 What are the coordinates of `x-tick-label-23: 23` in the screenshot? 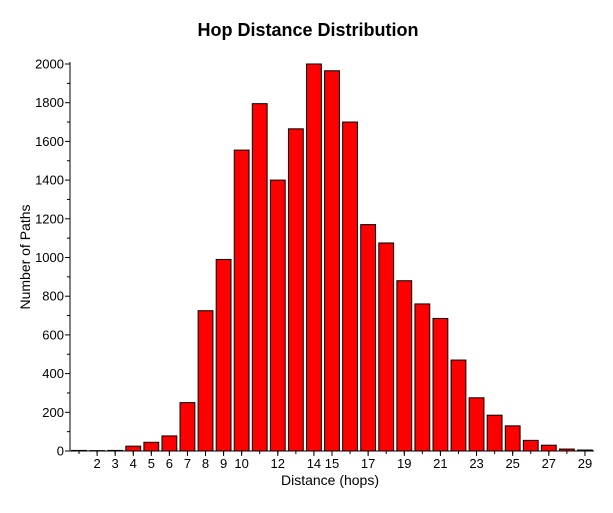 It's located at (476, 463).